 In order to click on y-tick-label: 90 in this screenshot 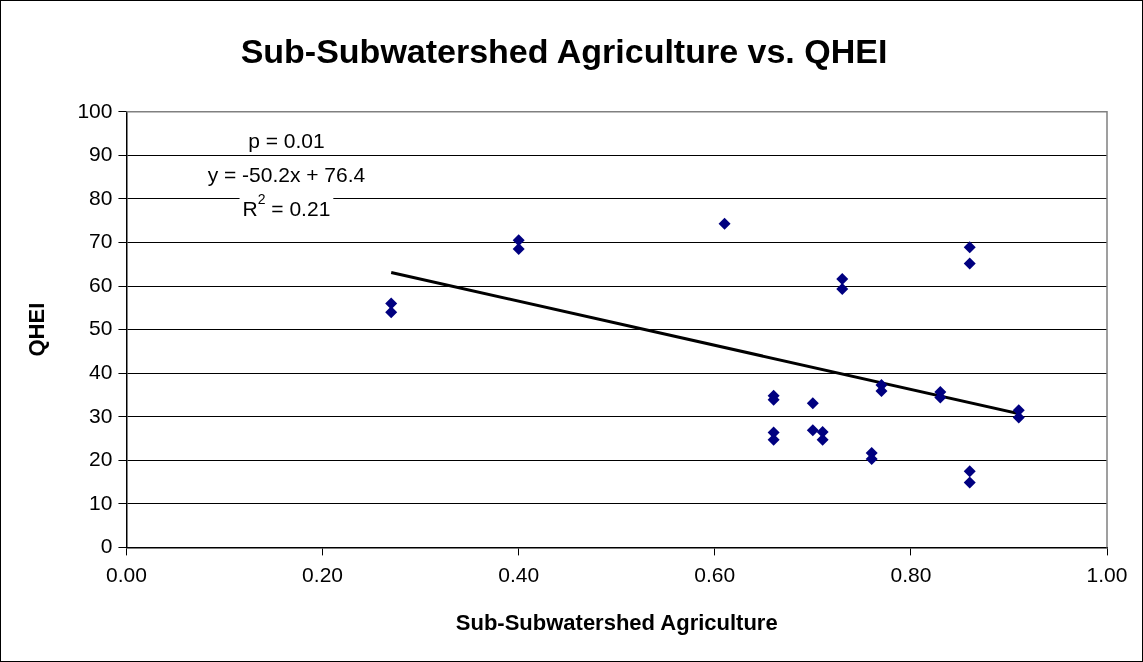, I will do `click(101, 154)`.